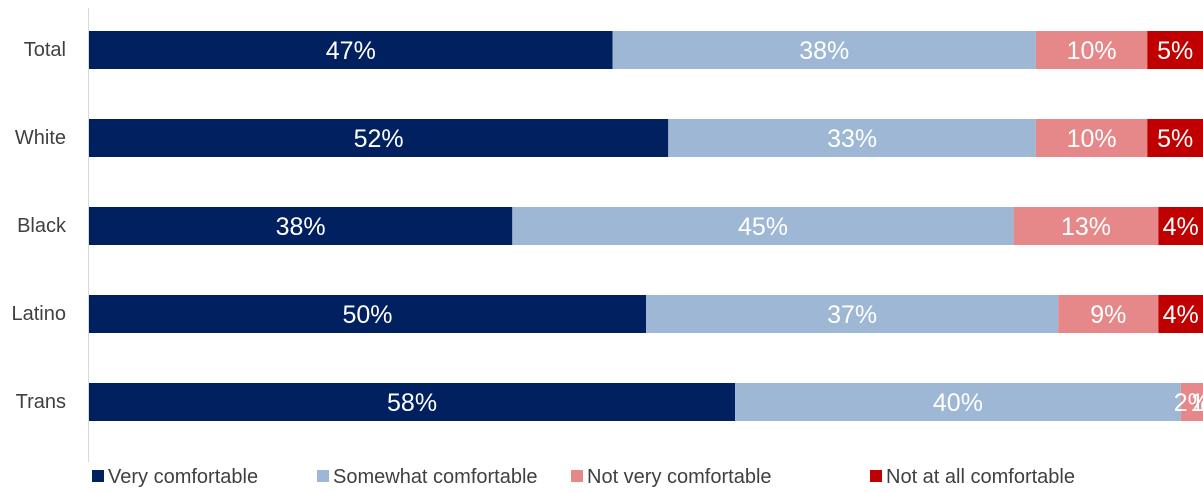 Image resolution: width=1203 pixels, height=493 pixels. I want to click on data-label-trans-somewhat-comfortable: 40%, so click(958, 403).